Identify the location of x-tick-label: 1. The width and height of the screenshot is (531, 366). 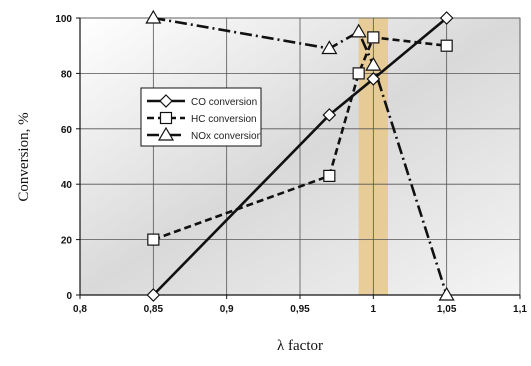
(374, 309).